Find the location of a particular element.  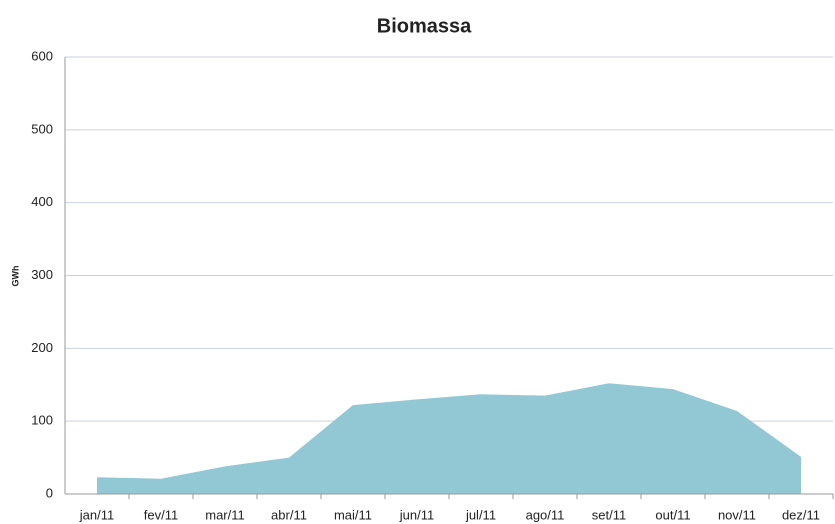

y-tick-label: 100 is located at coordinates (42, 420).